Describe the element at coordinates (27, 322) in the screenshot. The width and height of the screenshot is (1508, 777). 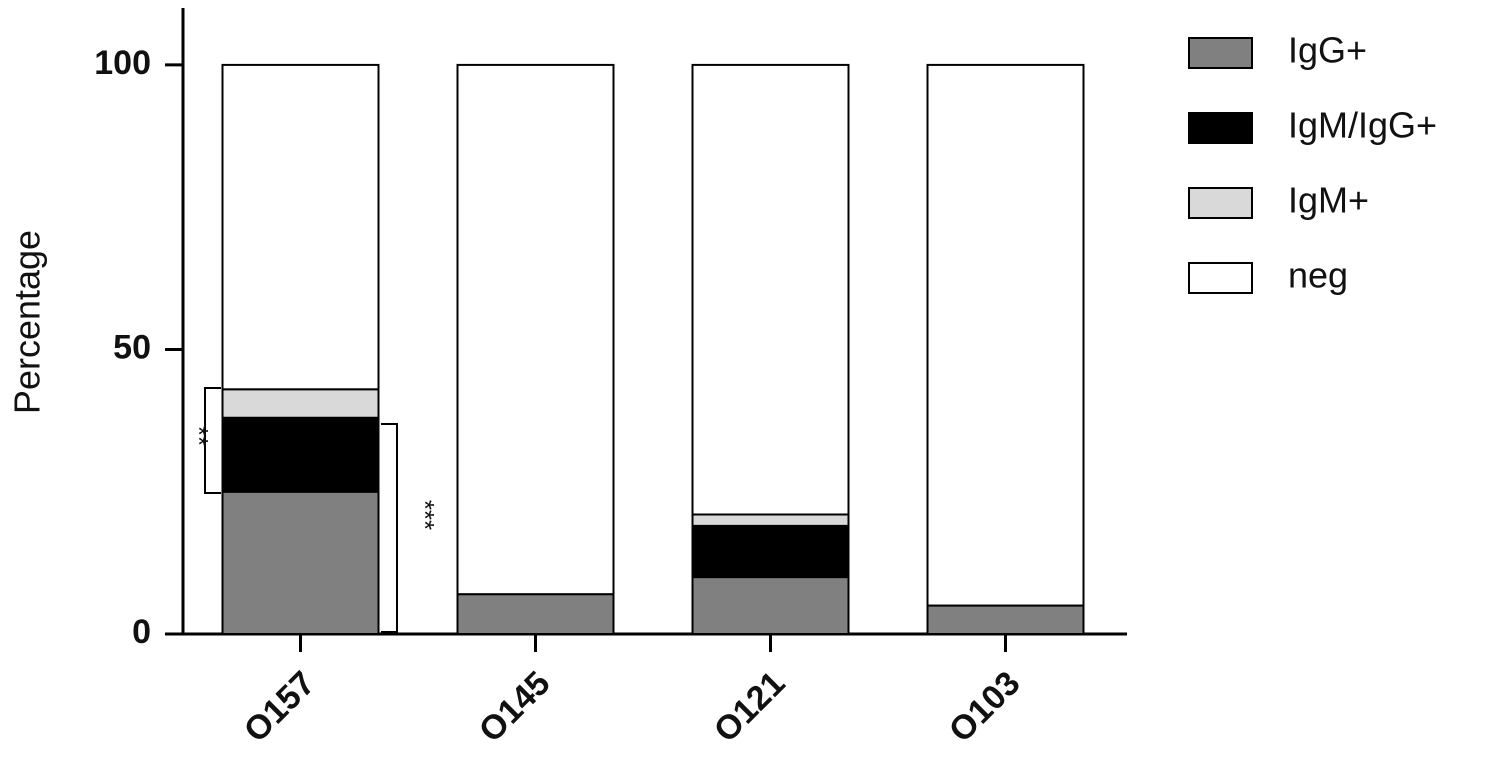
I see `y-axis-label: Percentage` at that location.